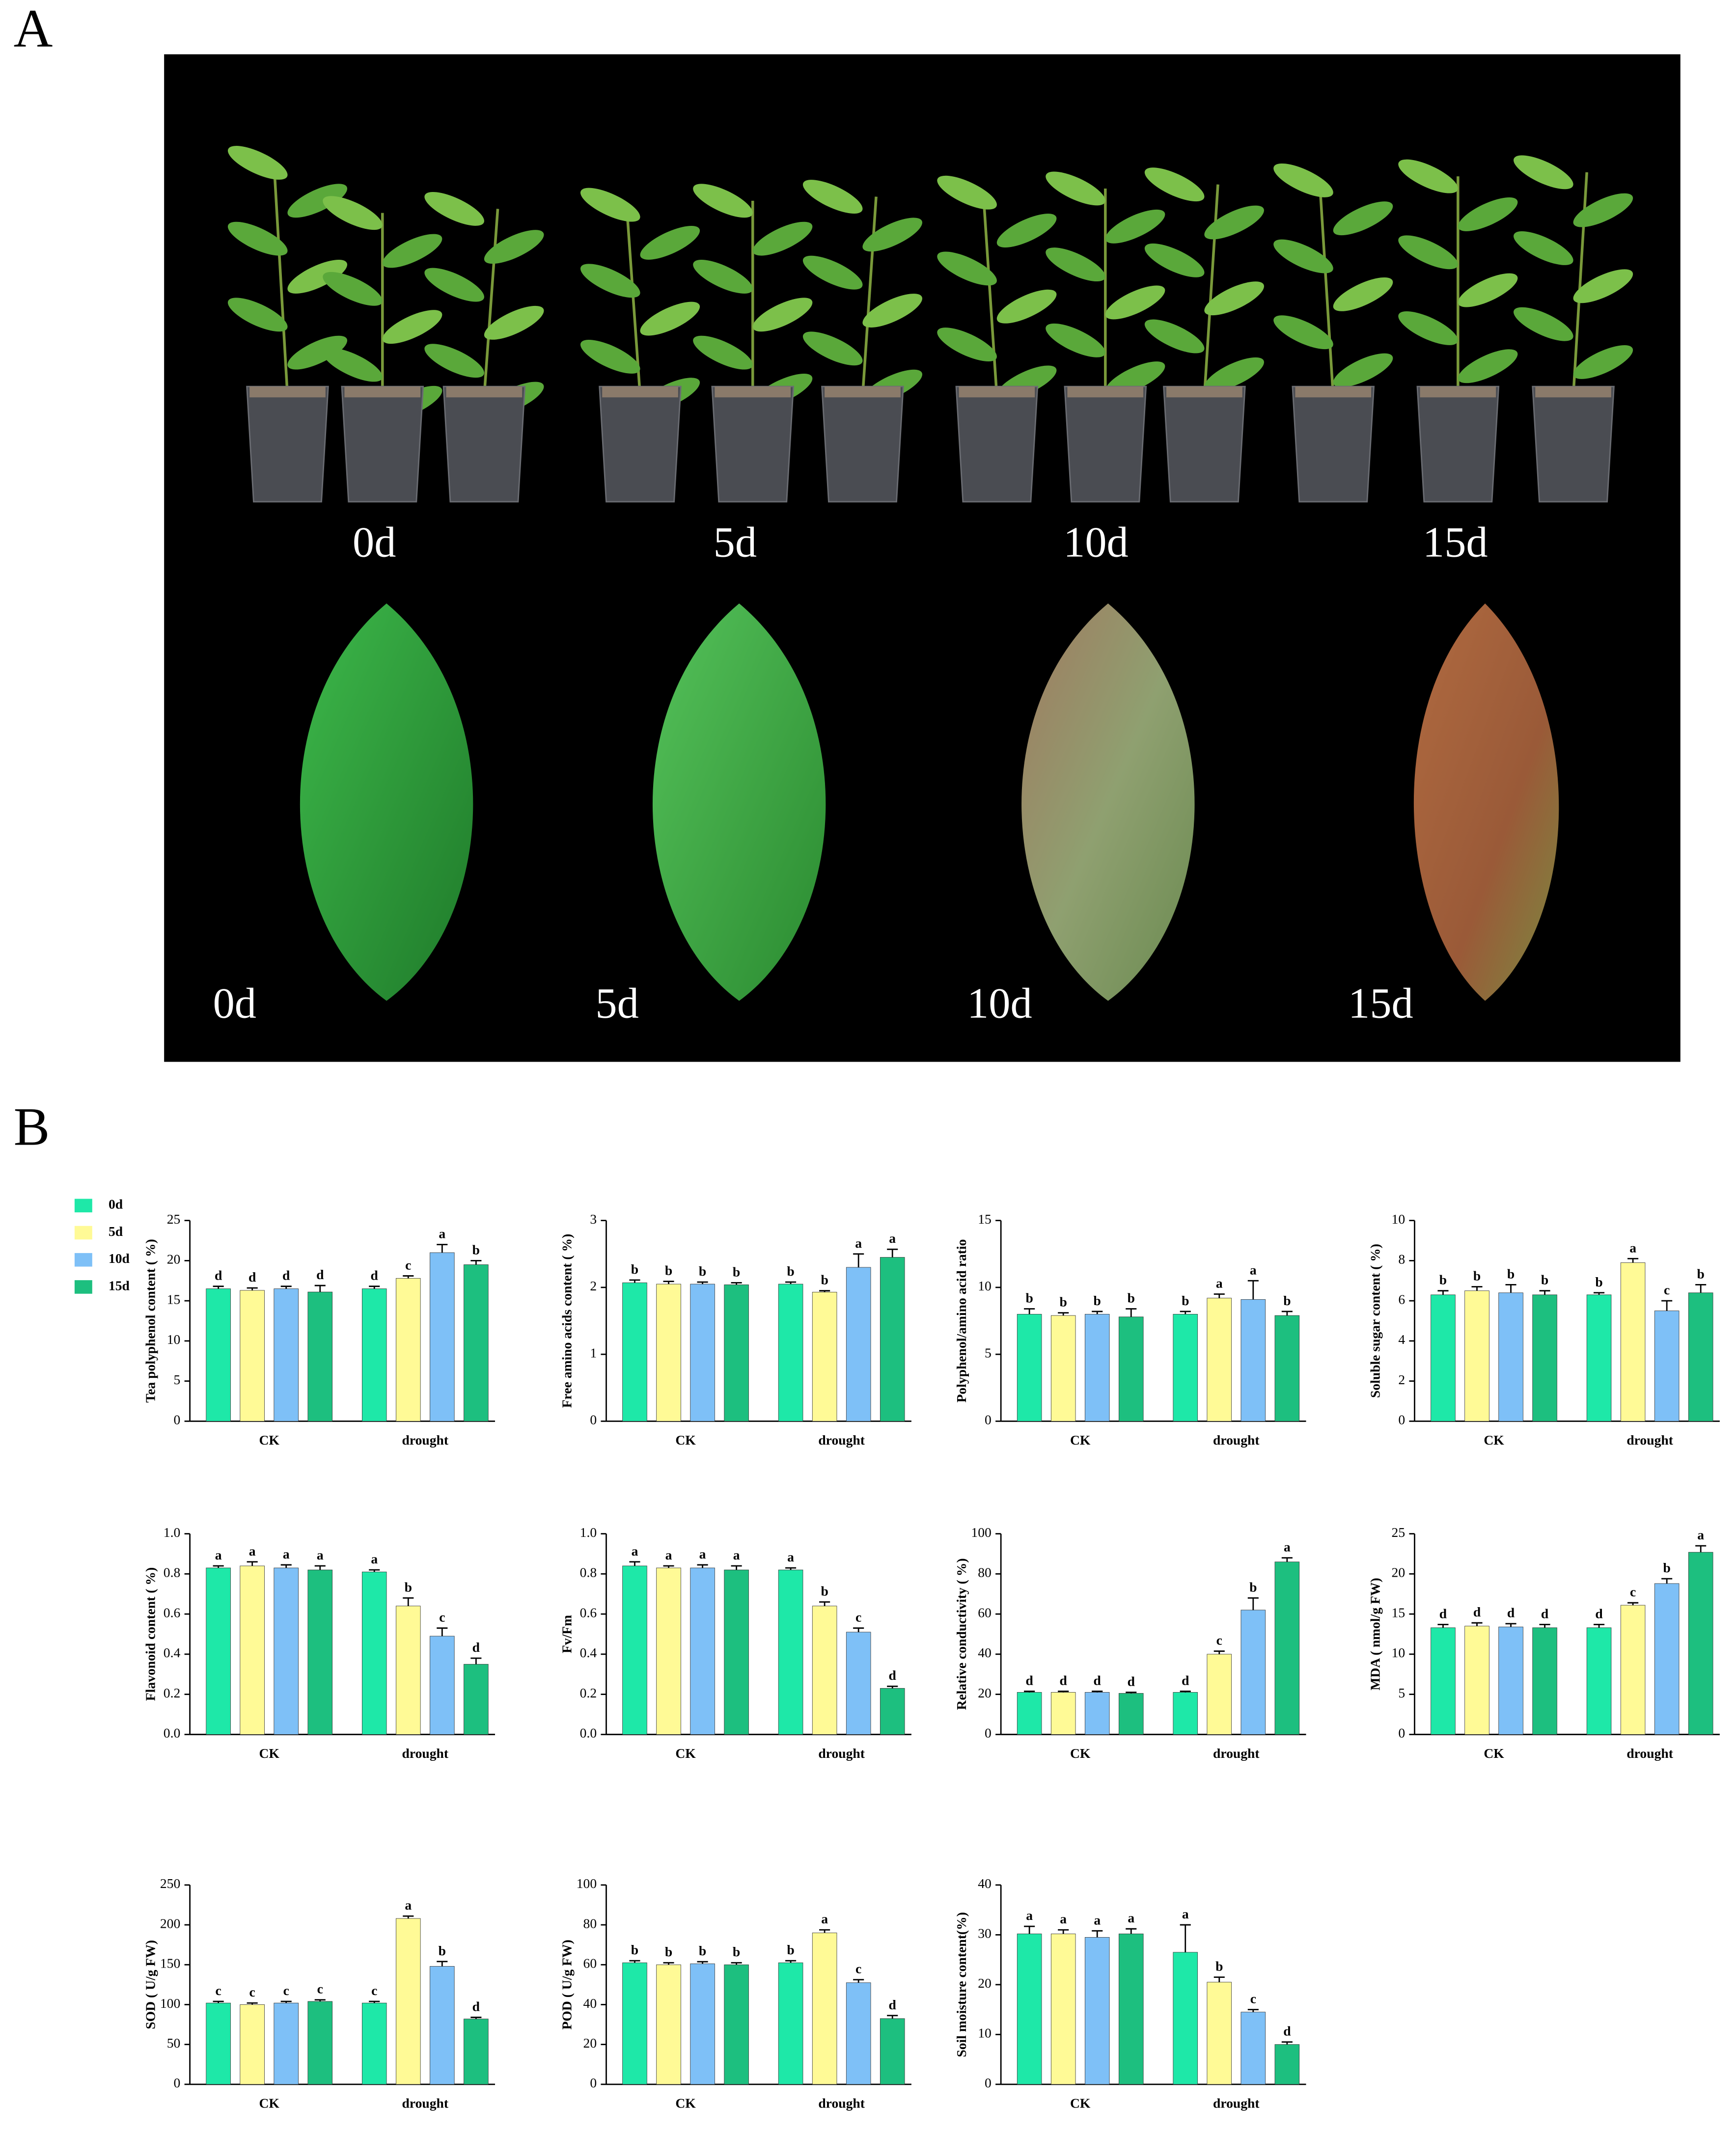 Image resolution: width=1736 pixels, height=2134 pixels. What do you see at coordinates (170, 1963) in the screenshot?
I see `y-tick-label: 150` at bounding box center [170, 1963].